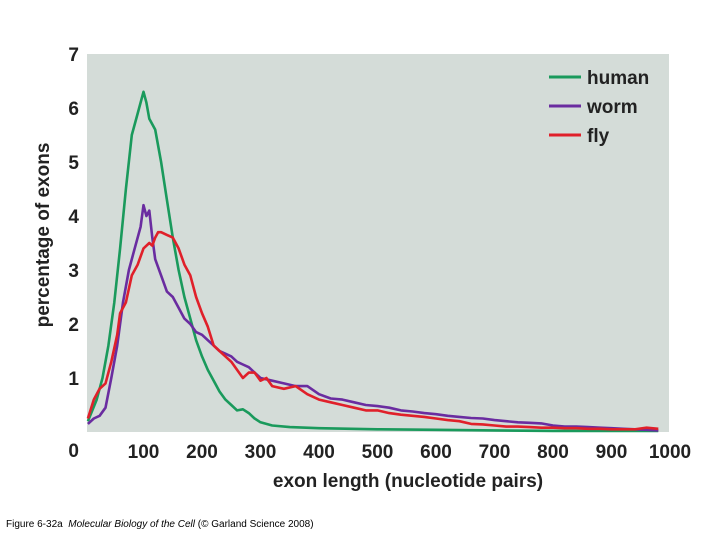  I want to click on caption-publisher: (© Garland Science 2008), so click(255, 524).